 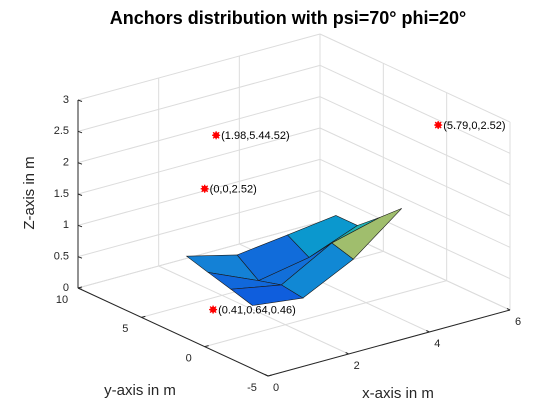 What do you see at coordinates (474, 126) in the screenshot?
I see `point-label: (5.79,0,2.52)` at bounding box center [474, 126].